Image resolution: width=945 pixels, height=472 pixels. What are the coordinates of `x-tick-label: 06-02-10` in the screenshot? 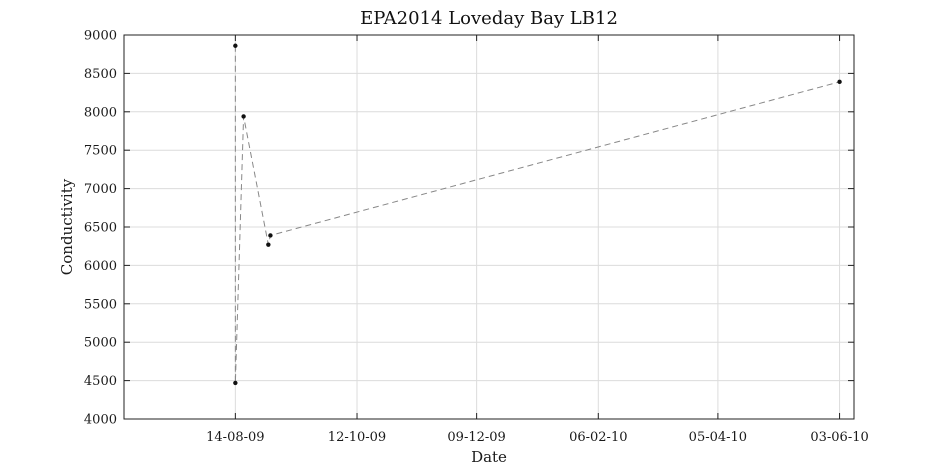 It's located at (598, 437).